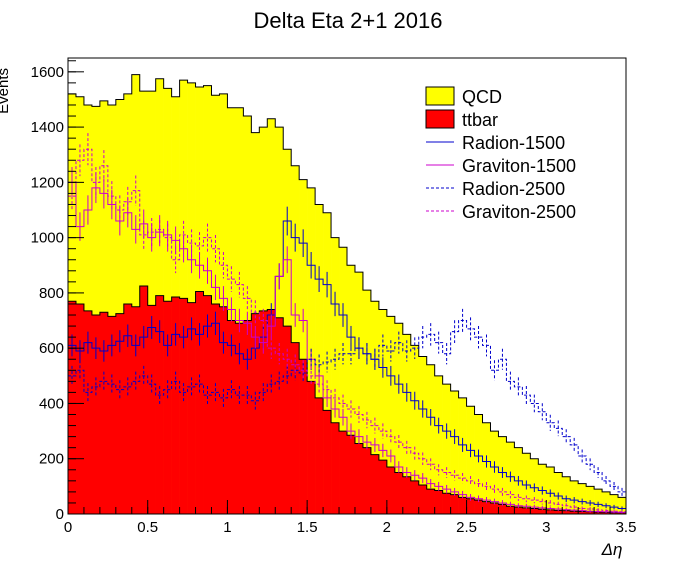 The image size is (696, 577). Describe the element at coordinates (47, 72) in the screenshot. I see `y-tick-label: 1600` at that location.